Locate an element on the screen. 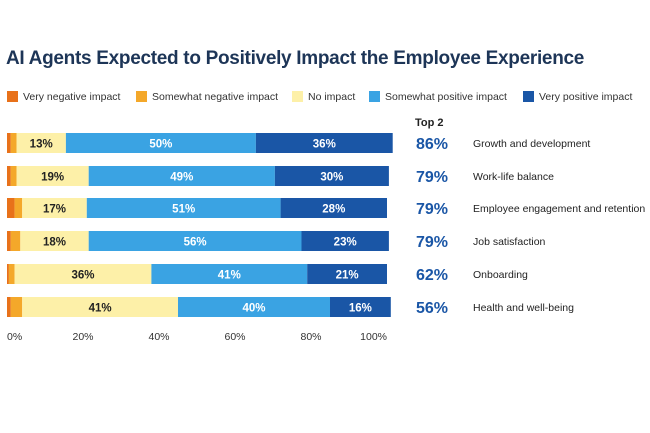  data-label: 51% is located at coordinates (183, 210).